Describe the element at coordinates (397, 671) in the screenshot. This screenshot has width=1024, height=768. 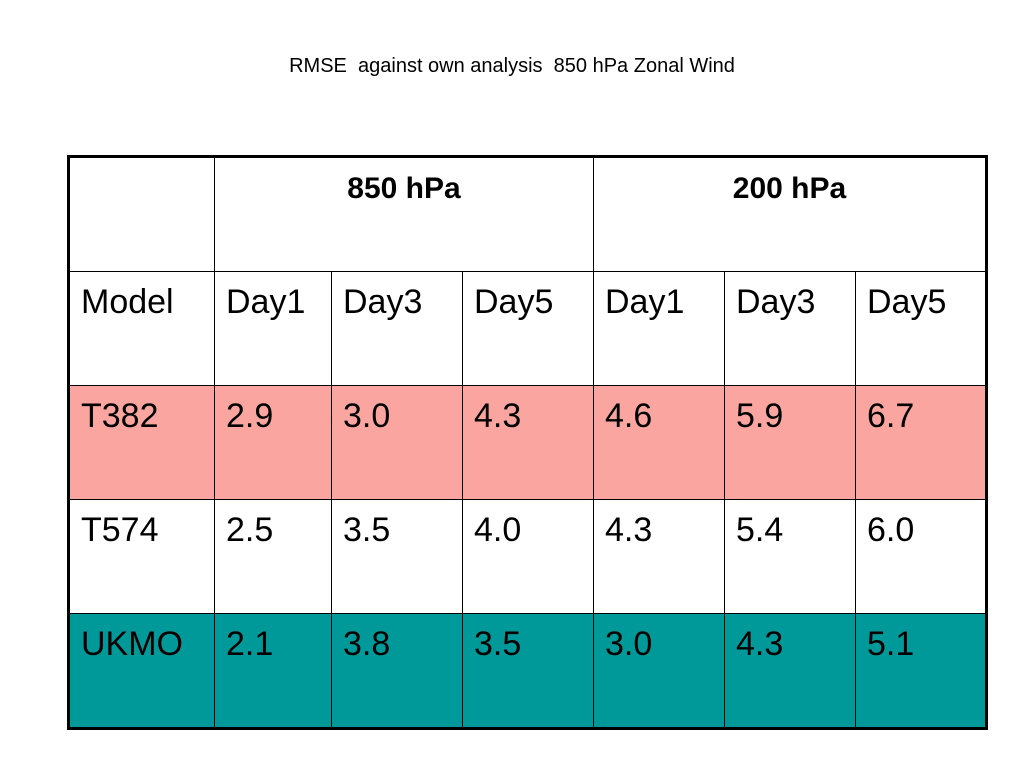
I see `value-cell: 3.8` at that location.